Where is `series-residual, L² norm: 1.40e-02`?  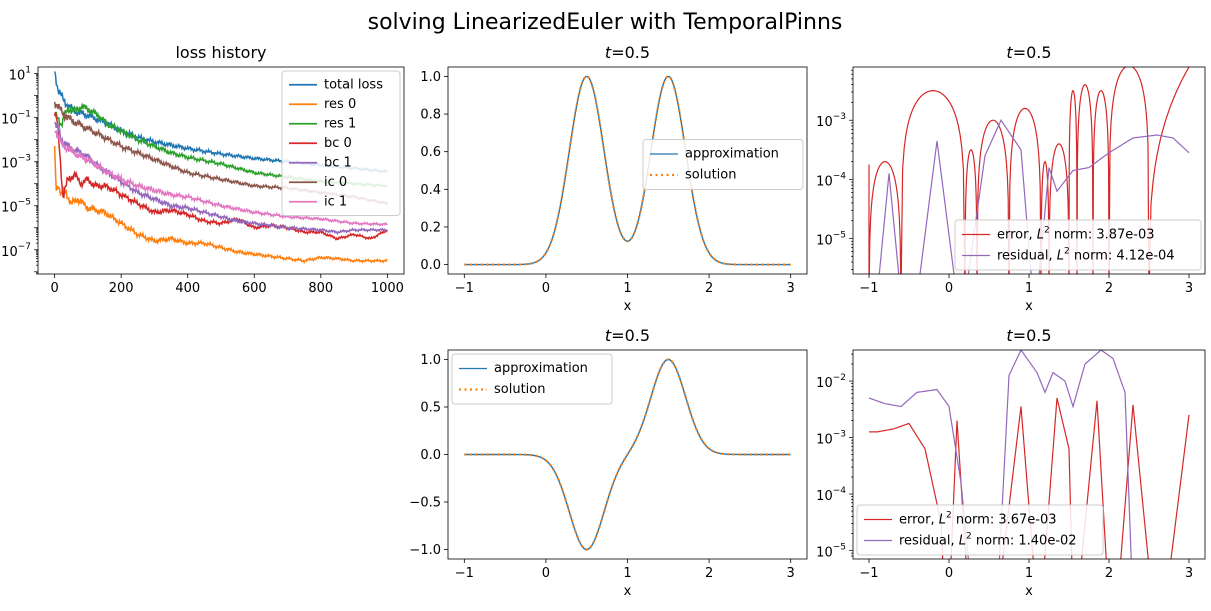 series-residual, L² norm: 1.40e-02 is located at coordinates (1000, 454).